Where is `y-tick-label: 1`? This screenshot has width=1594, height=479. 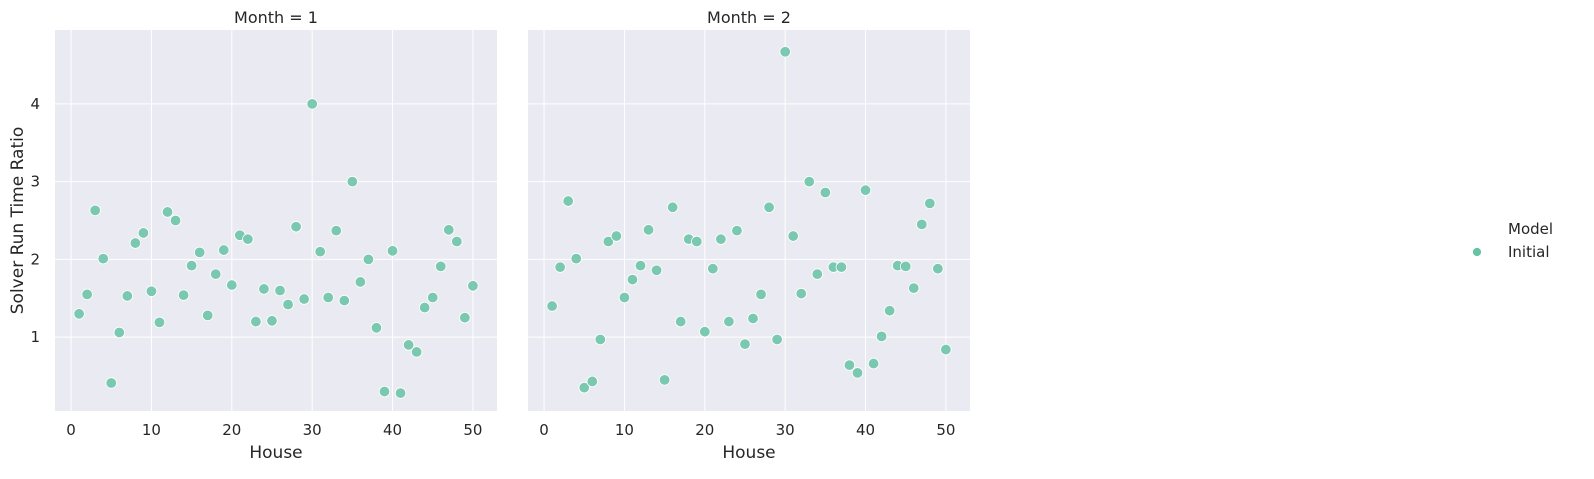 y-tick-label: 1 is located at coordinates (35, 337).